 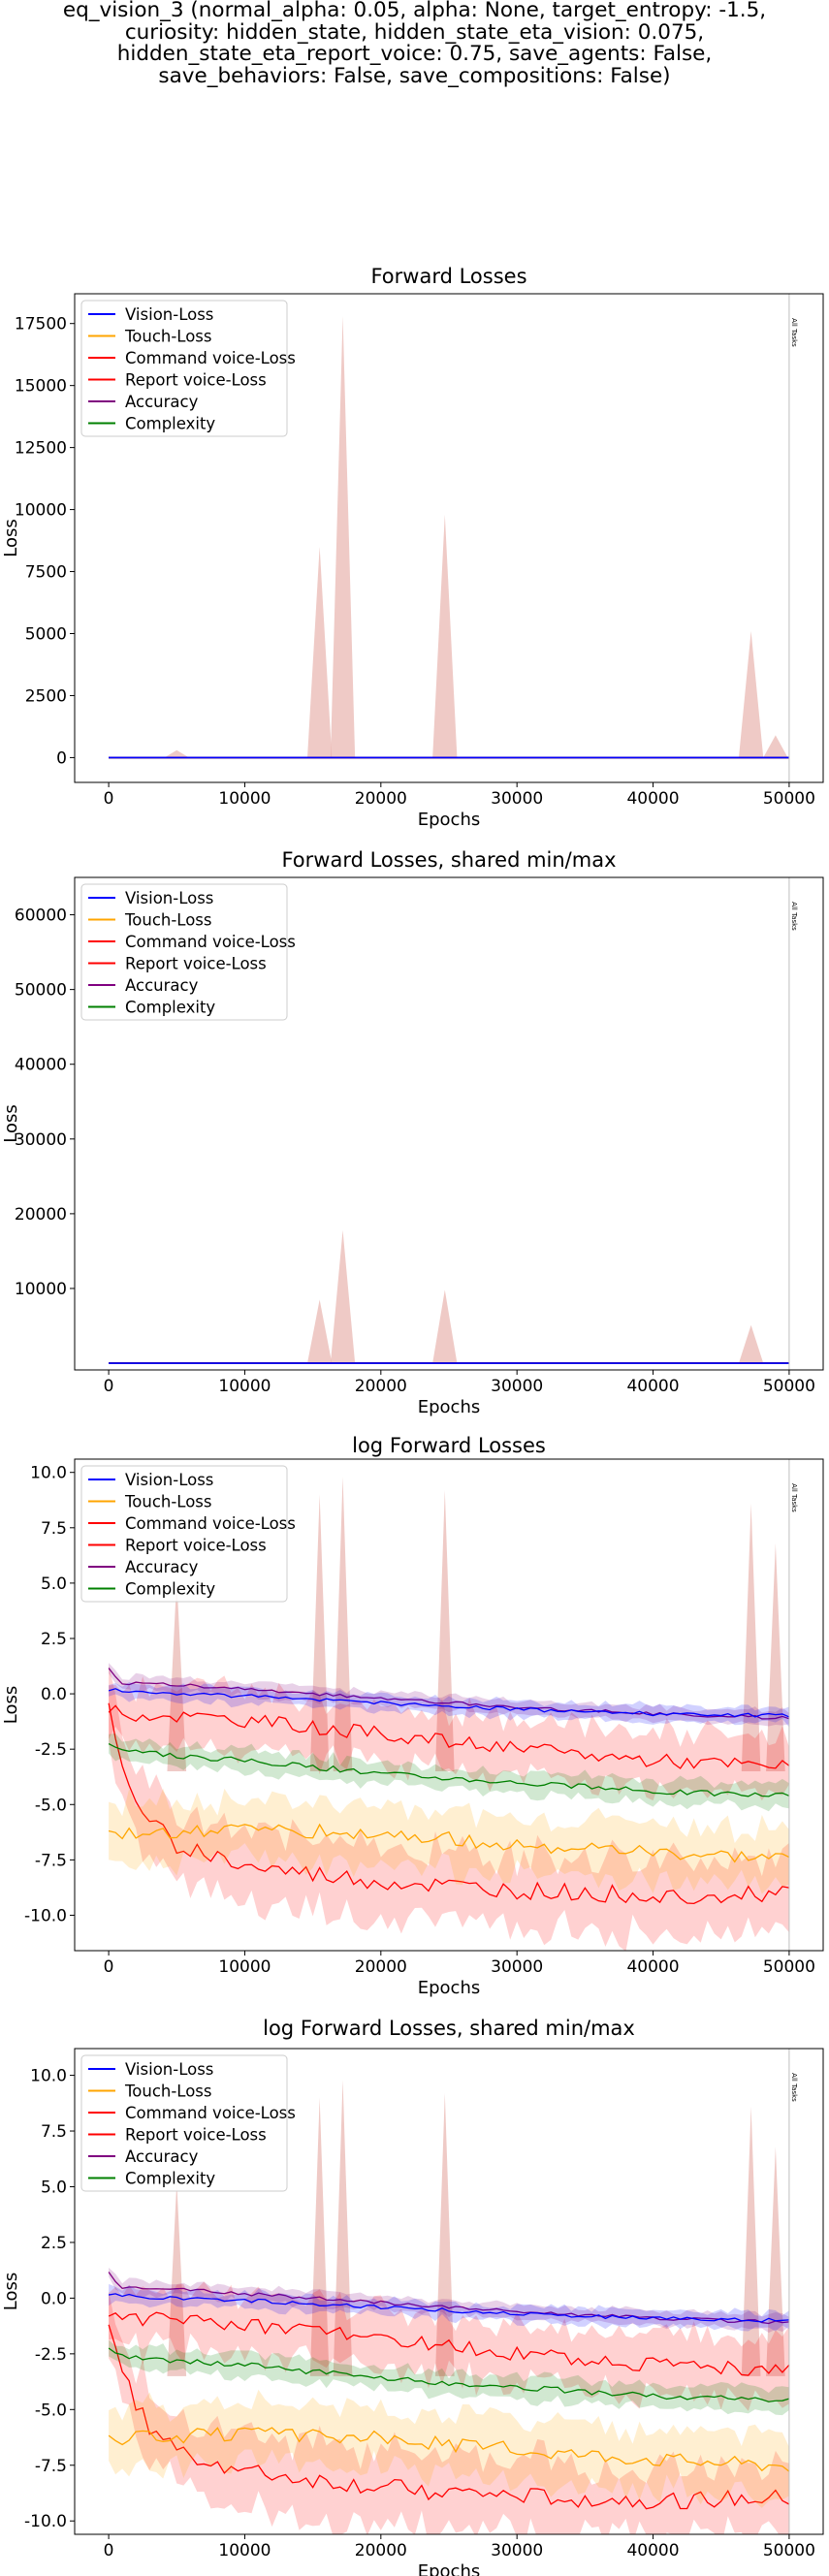 I want to click on x-tick-label: 20000, so click(x=381, y=1967).